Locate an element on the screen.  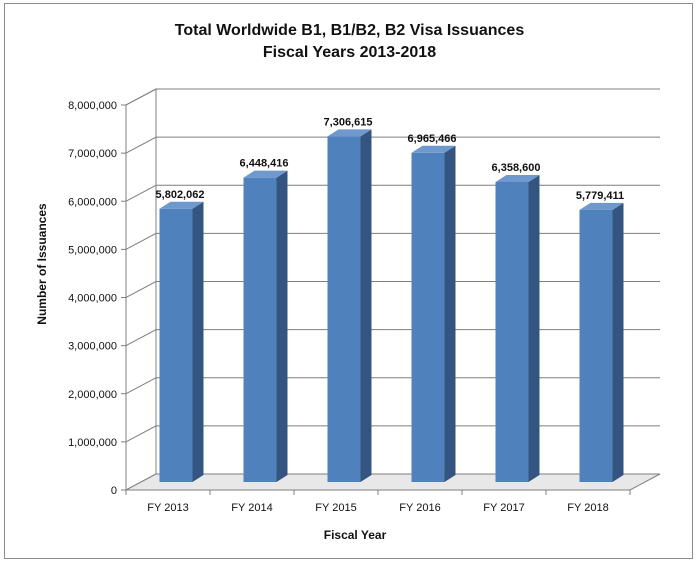
data-label: 6,965,466 is located at coordinates (432, 139).